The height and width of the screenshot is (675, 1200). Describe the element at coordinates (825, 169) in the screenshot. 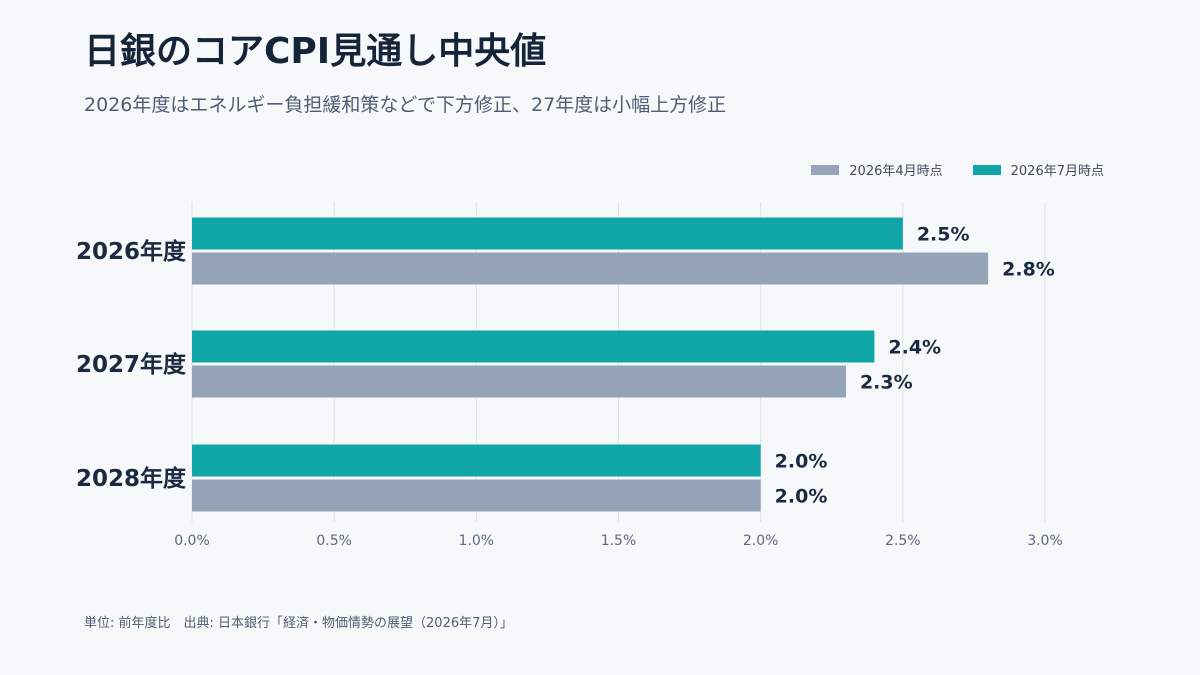

I see `legend-swatch-april` at that location.